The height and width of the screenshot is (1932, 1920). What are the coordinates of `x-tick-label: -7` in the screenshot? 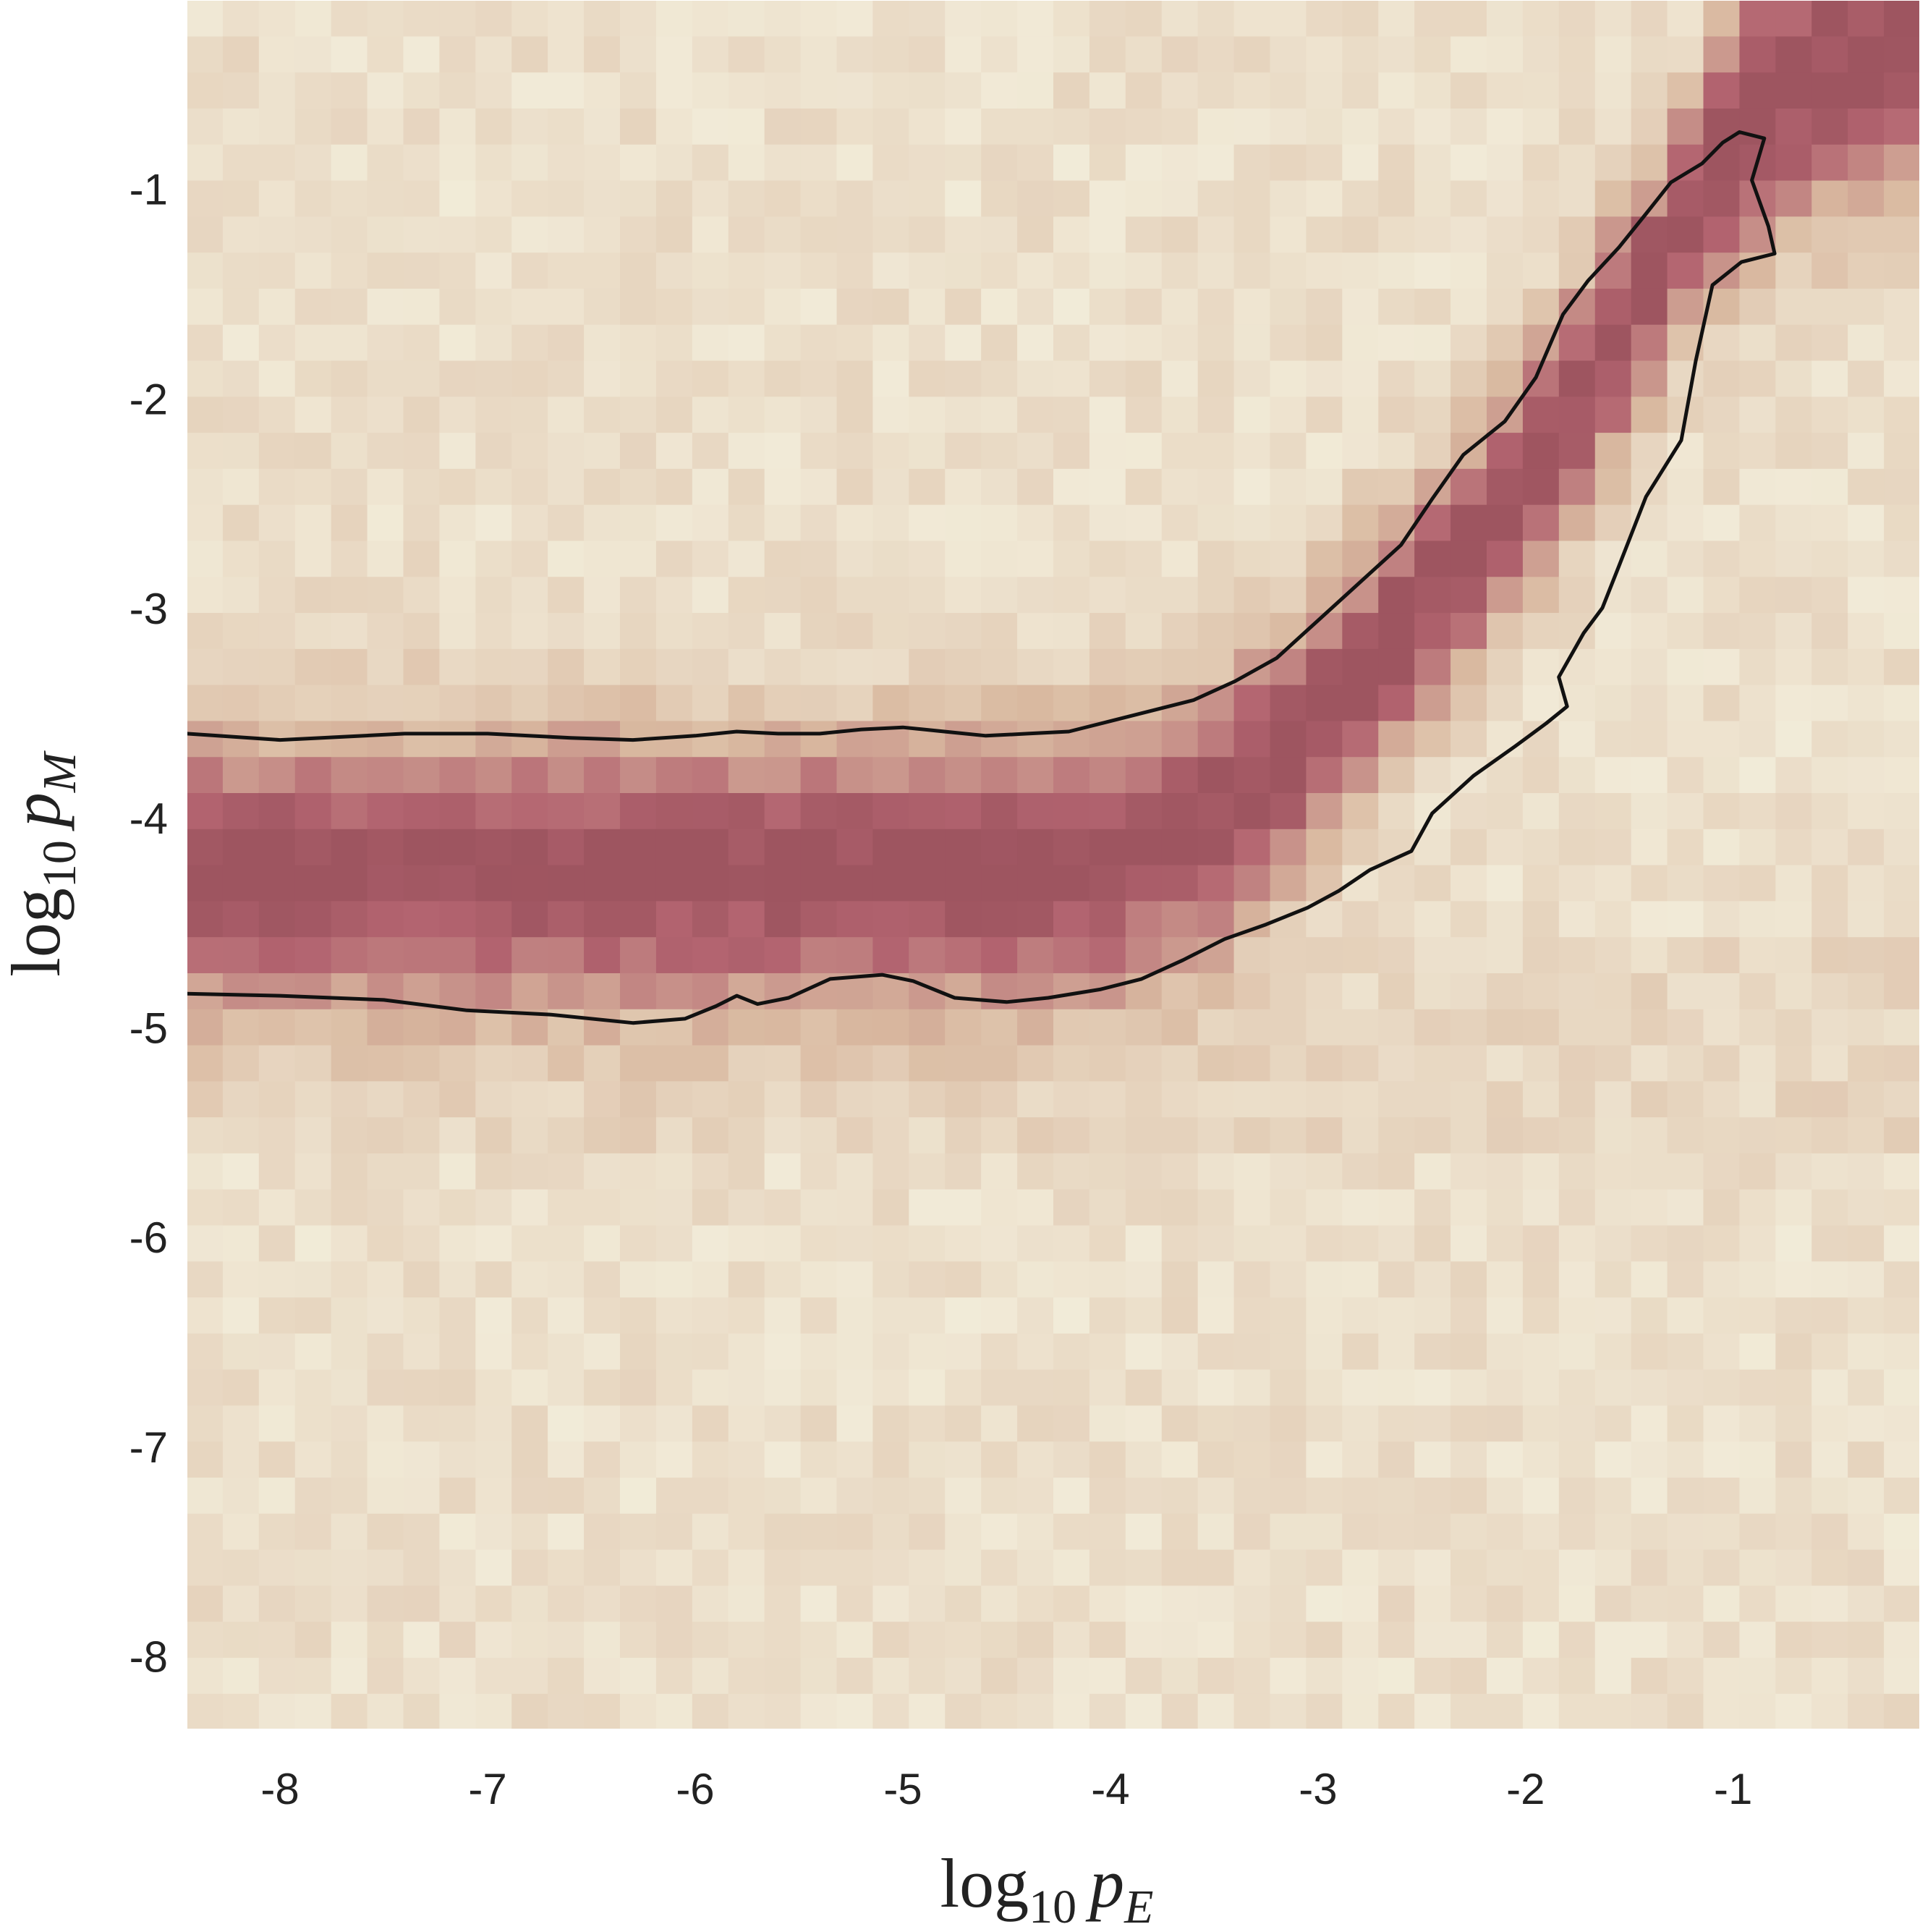 It's located at (487, 1789).